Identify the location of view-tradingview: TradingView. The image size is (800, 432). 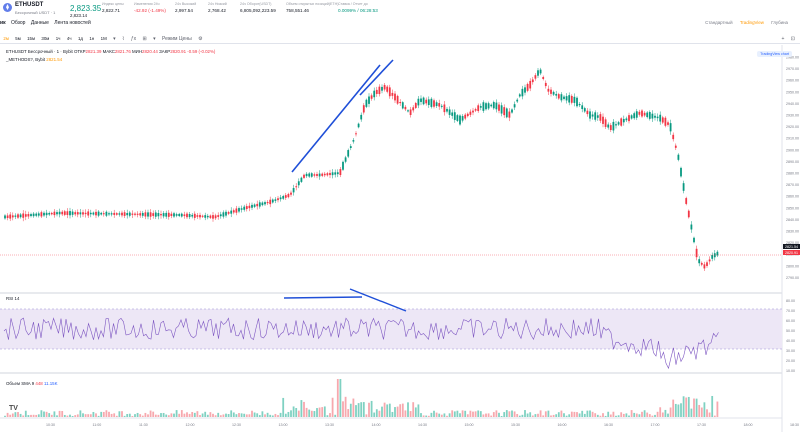
(751, 22).